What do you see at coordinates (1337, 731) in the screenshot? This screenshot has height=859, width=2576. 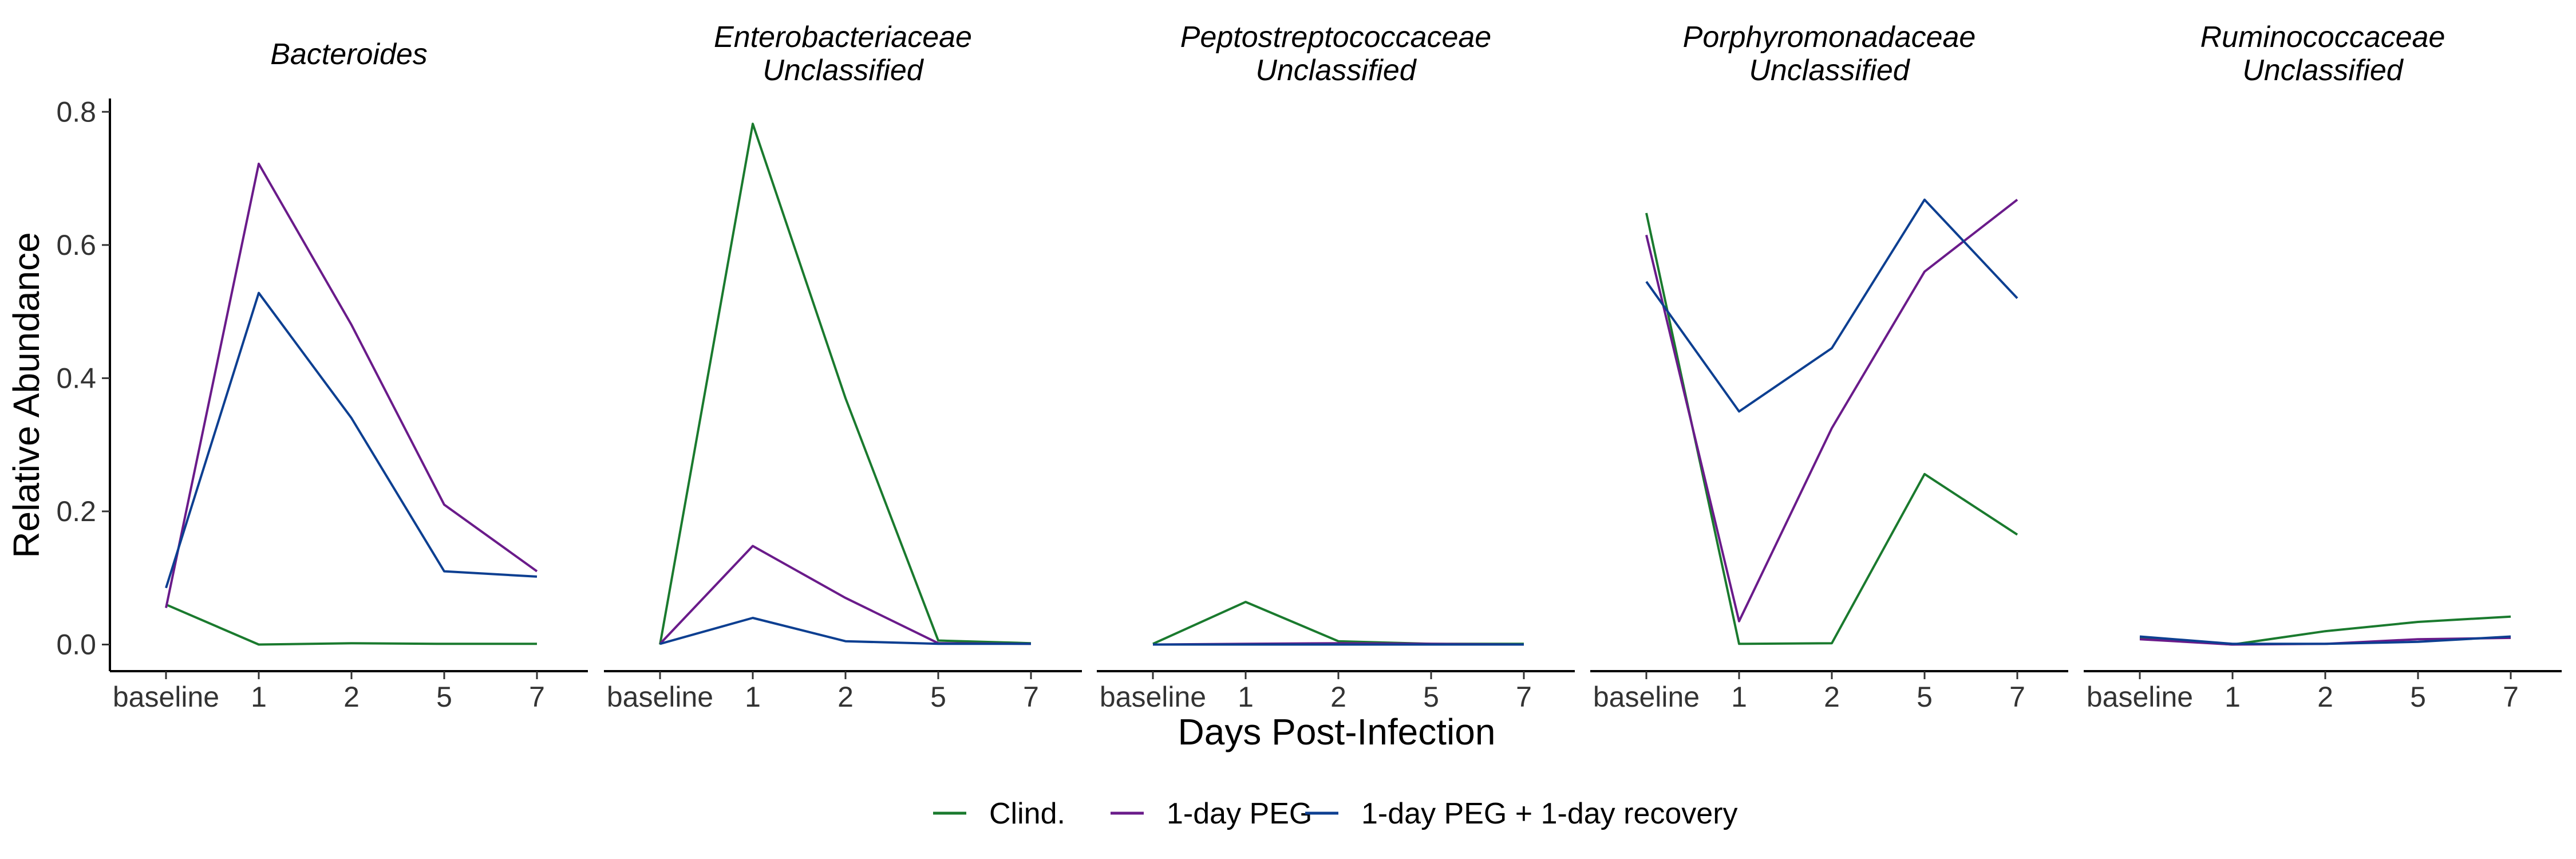 I see `x-axis-title: Days Post-Infection` at bounding box center [1337, 731].